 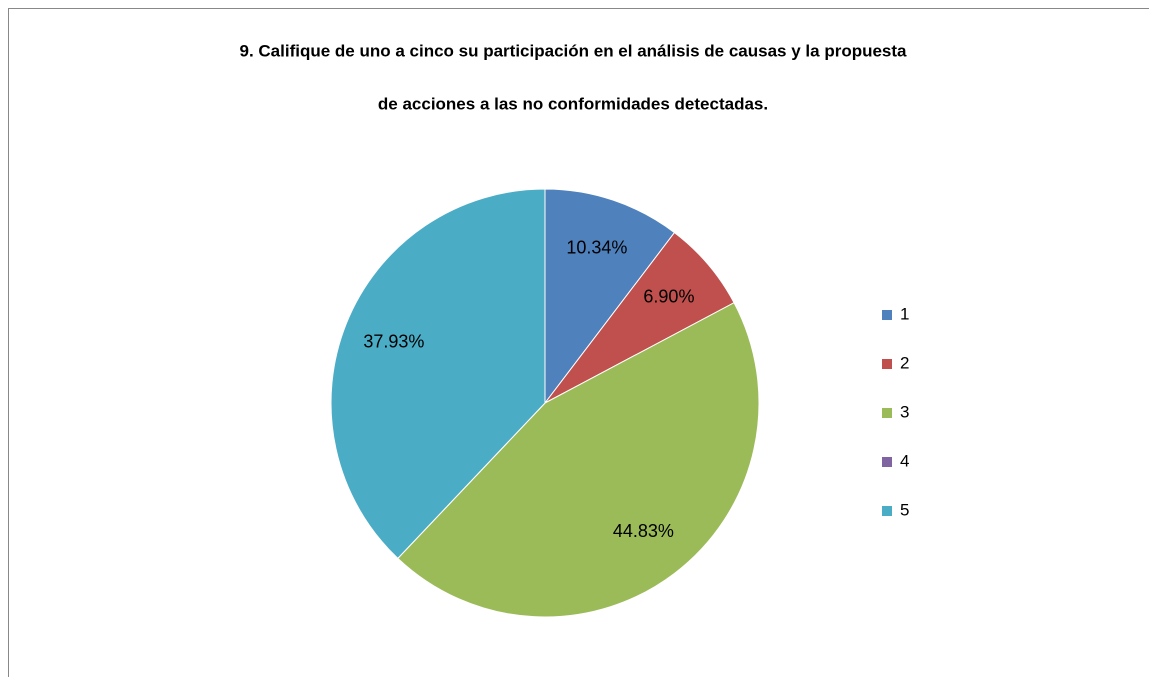 What do you see at coordinates (668, 296) in the screenshot?
I see `data-label: 6.90%` at bounding box center [668, 296].